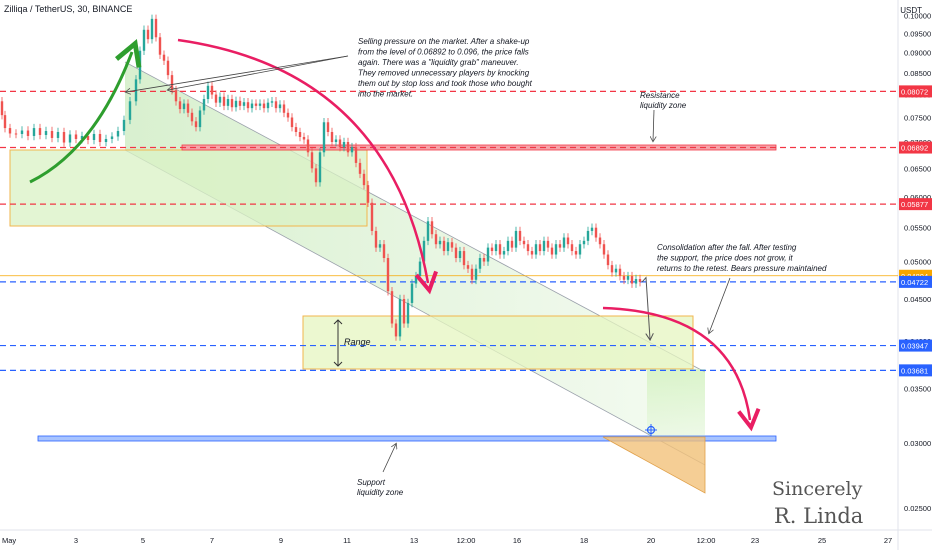 The width and height of the screenshot is (932, 550). Describe the element at coordinates (917, 15) in the screenshot. I see `y-tick-label: 0.10000` at that location.